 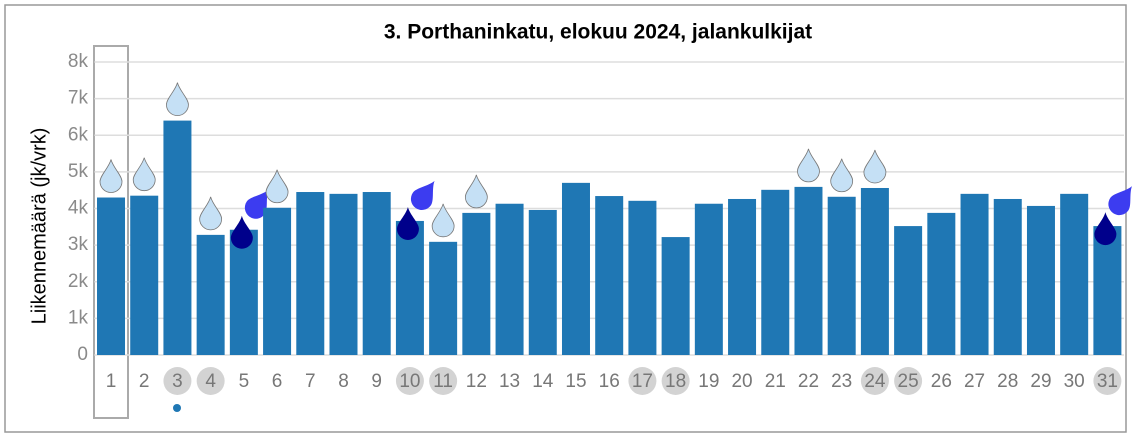 I want to click on x-tick-label: 20, so click(x=741, y=381).